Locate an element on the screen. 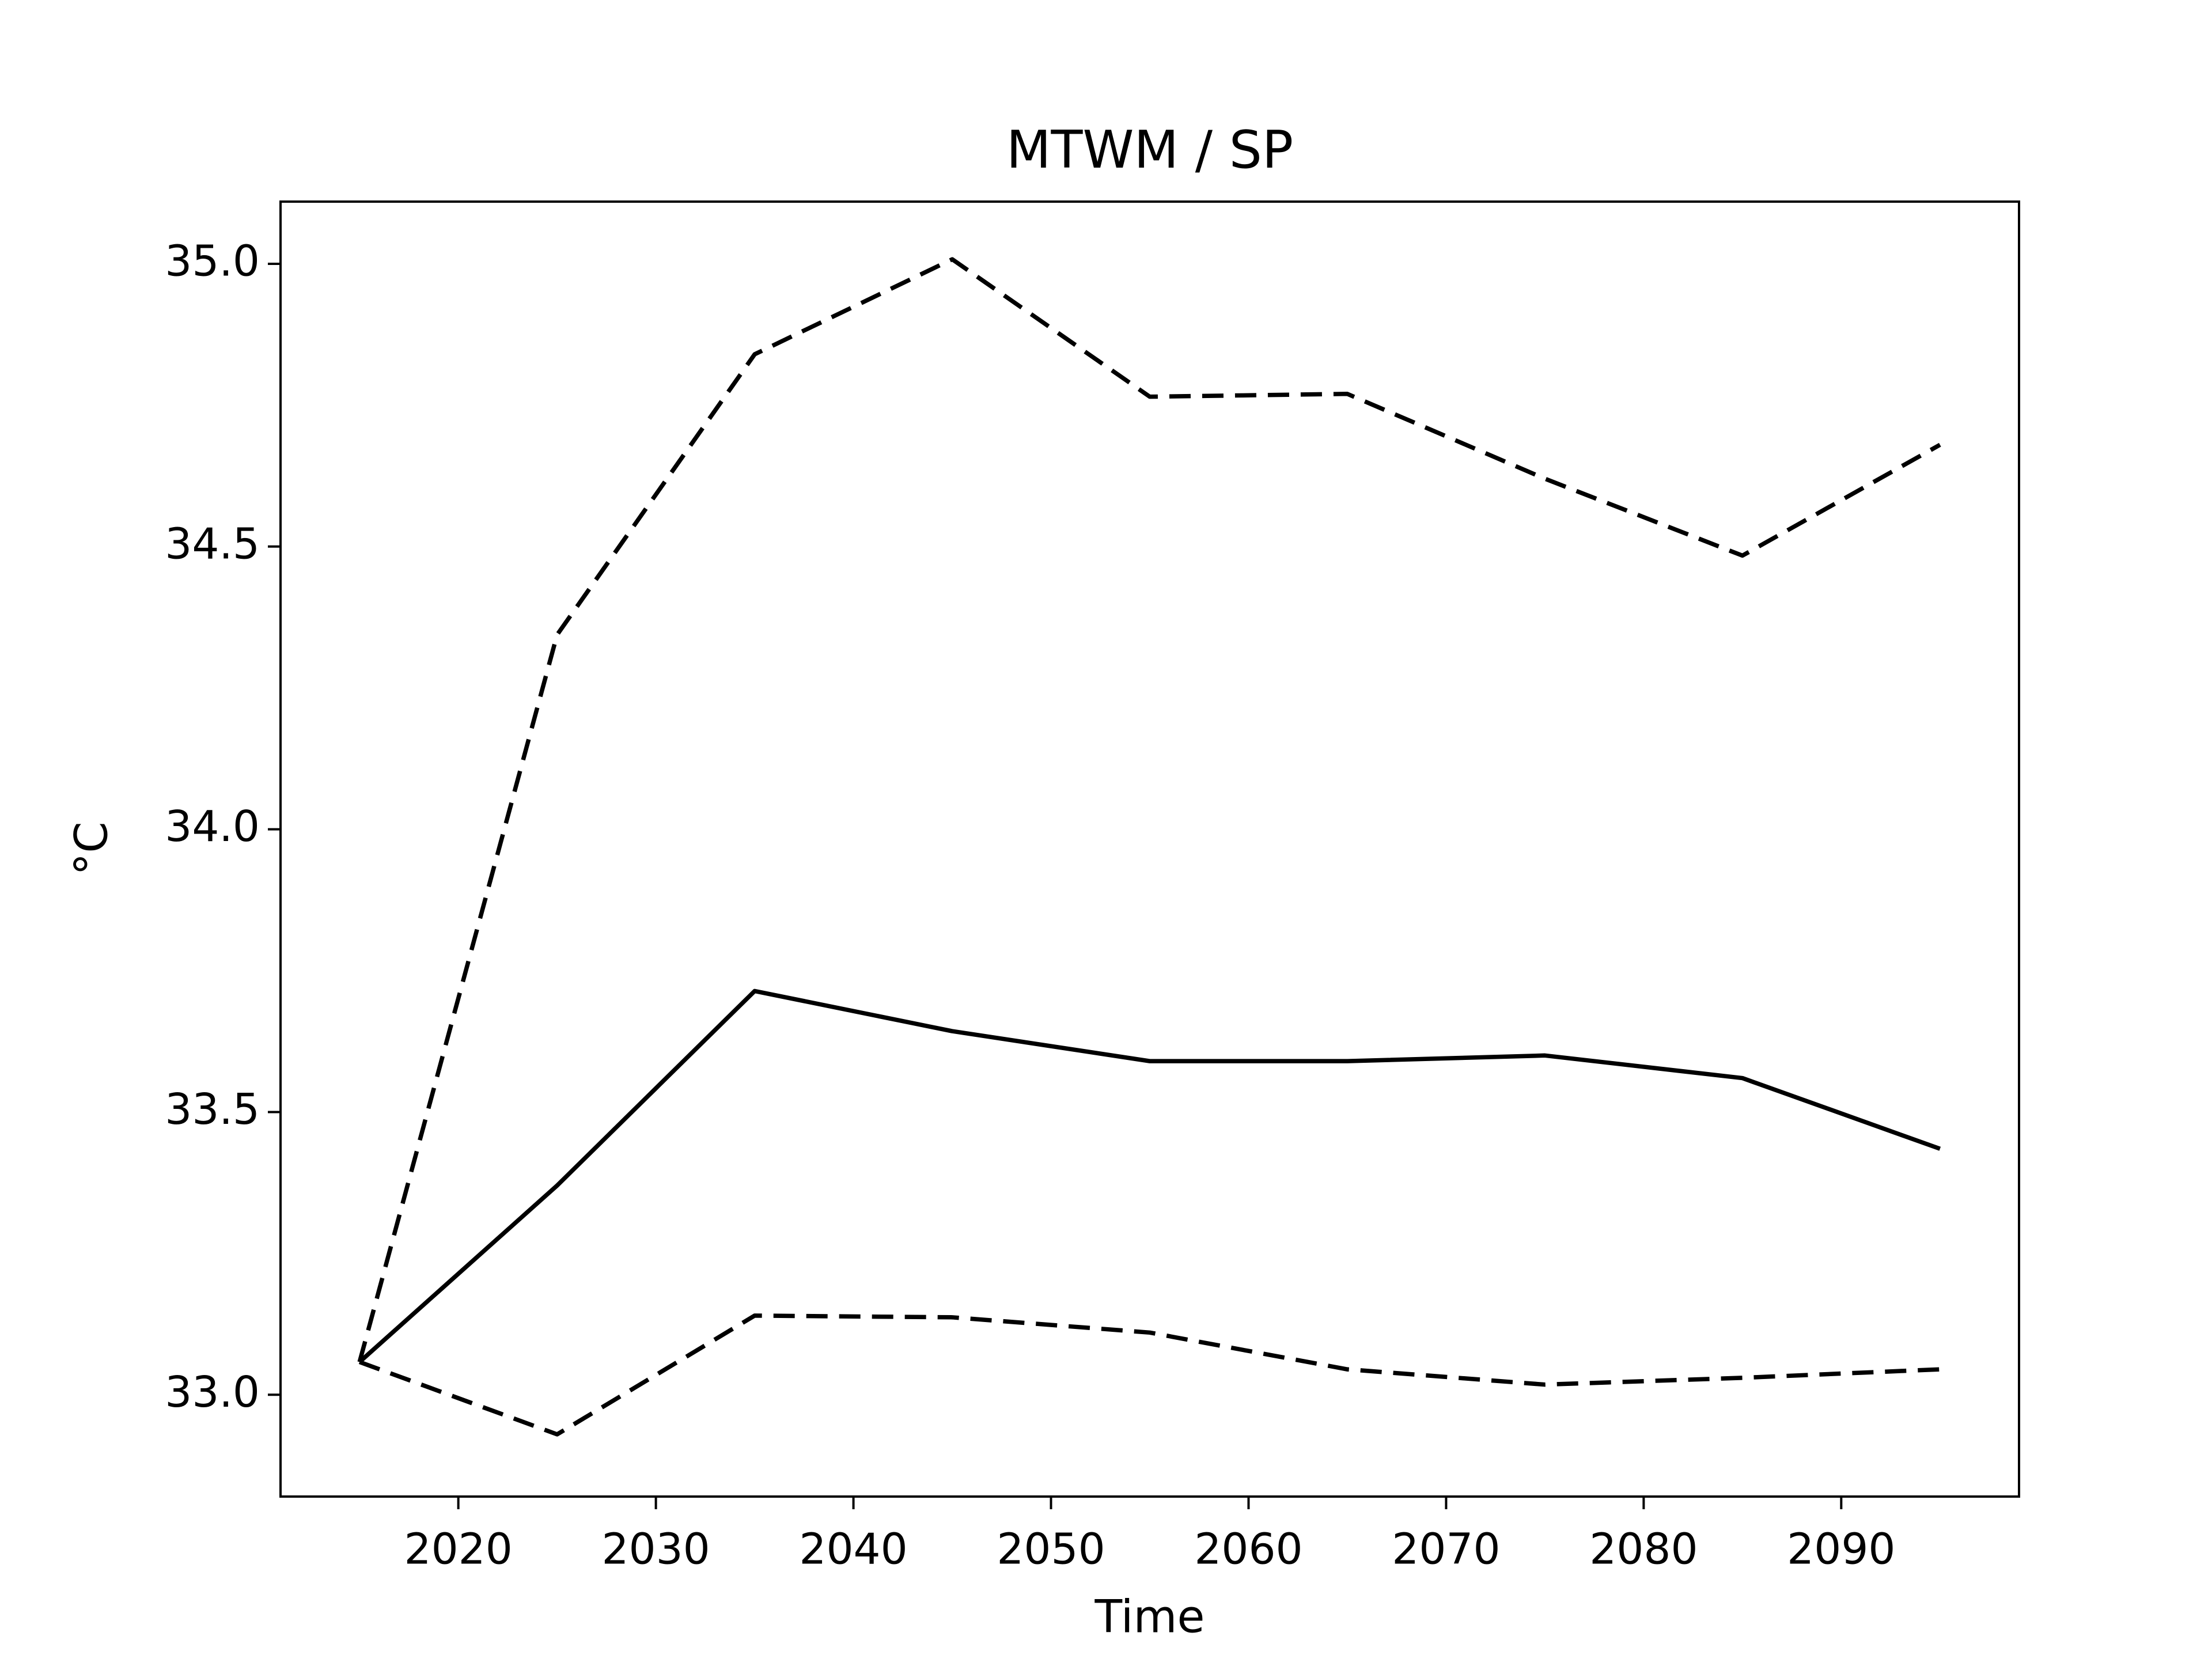  x-tick-label: 2050 is located at coordinates (1051, 1549).